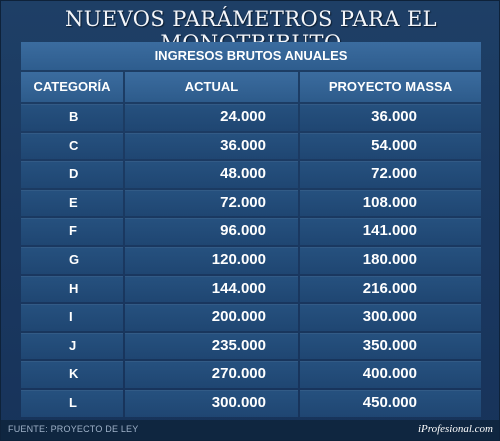 The width and height of the screenshot is (500, 441). What do you see at coordinates (72, 174) in the screenshot?
I see `cell-categoria: D` at bounding box center [72, 174].